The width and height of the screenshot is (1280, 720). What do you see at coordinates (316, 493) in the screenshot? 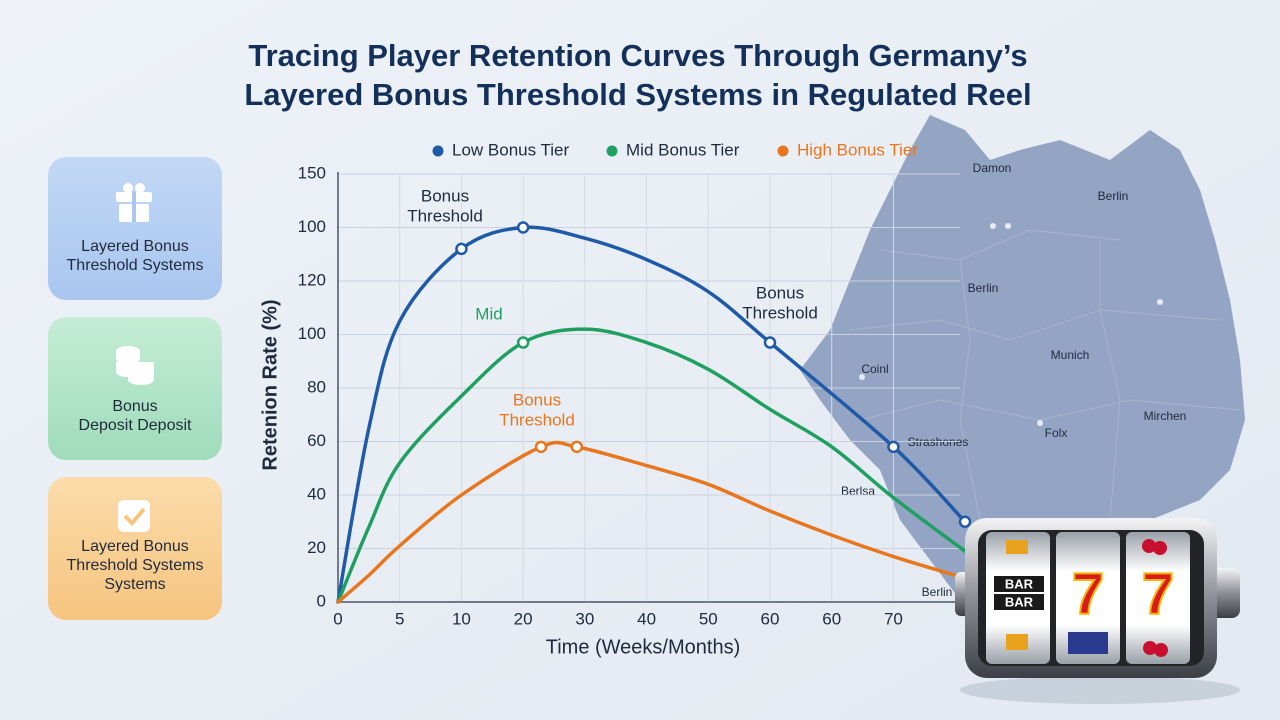
I see `y-tick-label: 40` at bounding box center [316, 493].